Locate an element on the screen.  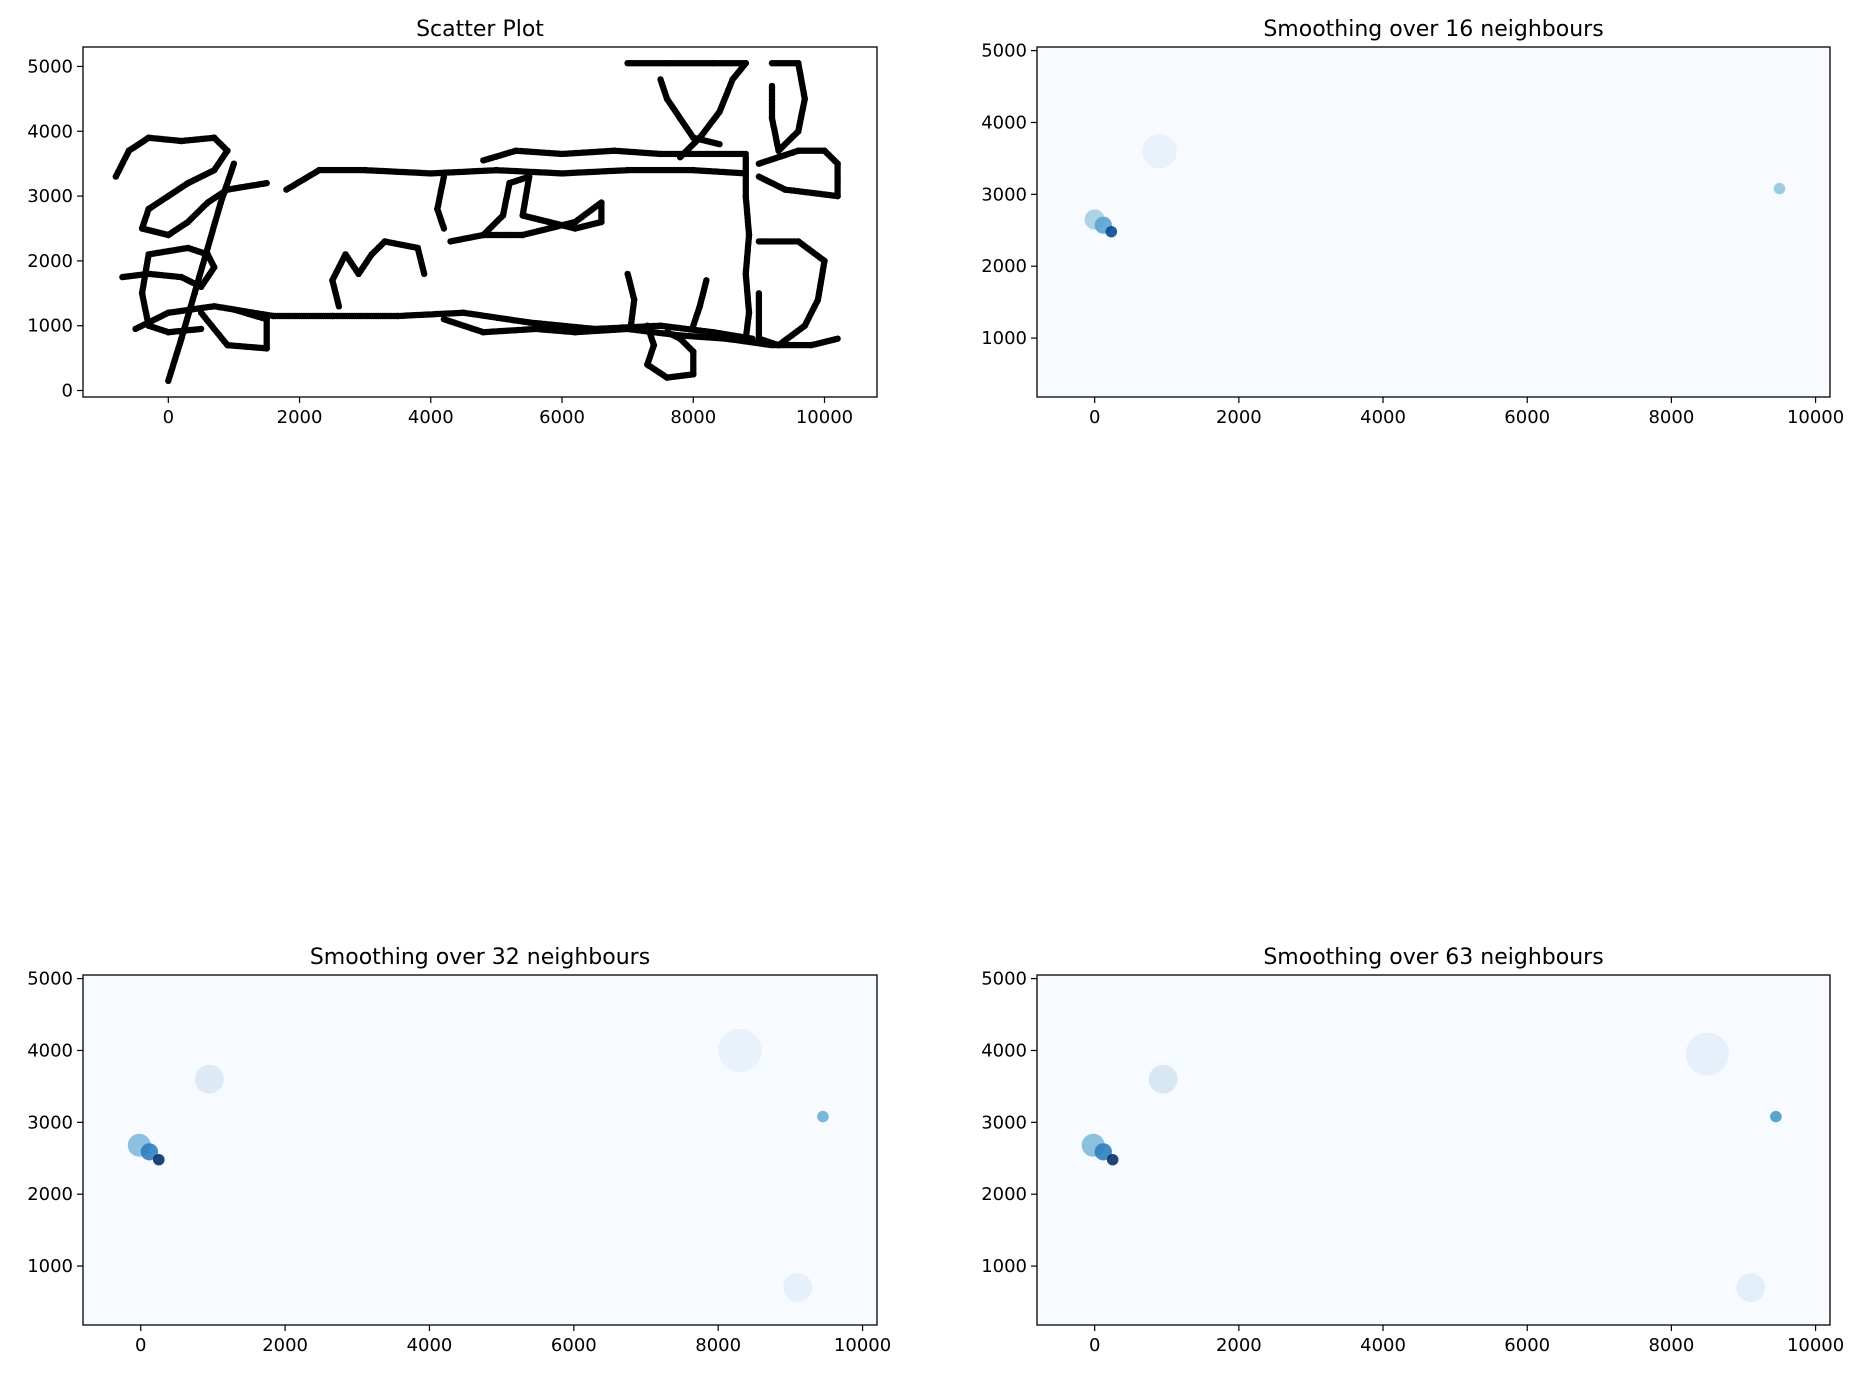
x-tick-label: 6000 is located at coordinates (574, 1345).